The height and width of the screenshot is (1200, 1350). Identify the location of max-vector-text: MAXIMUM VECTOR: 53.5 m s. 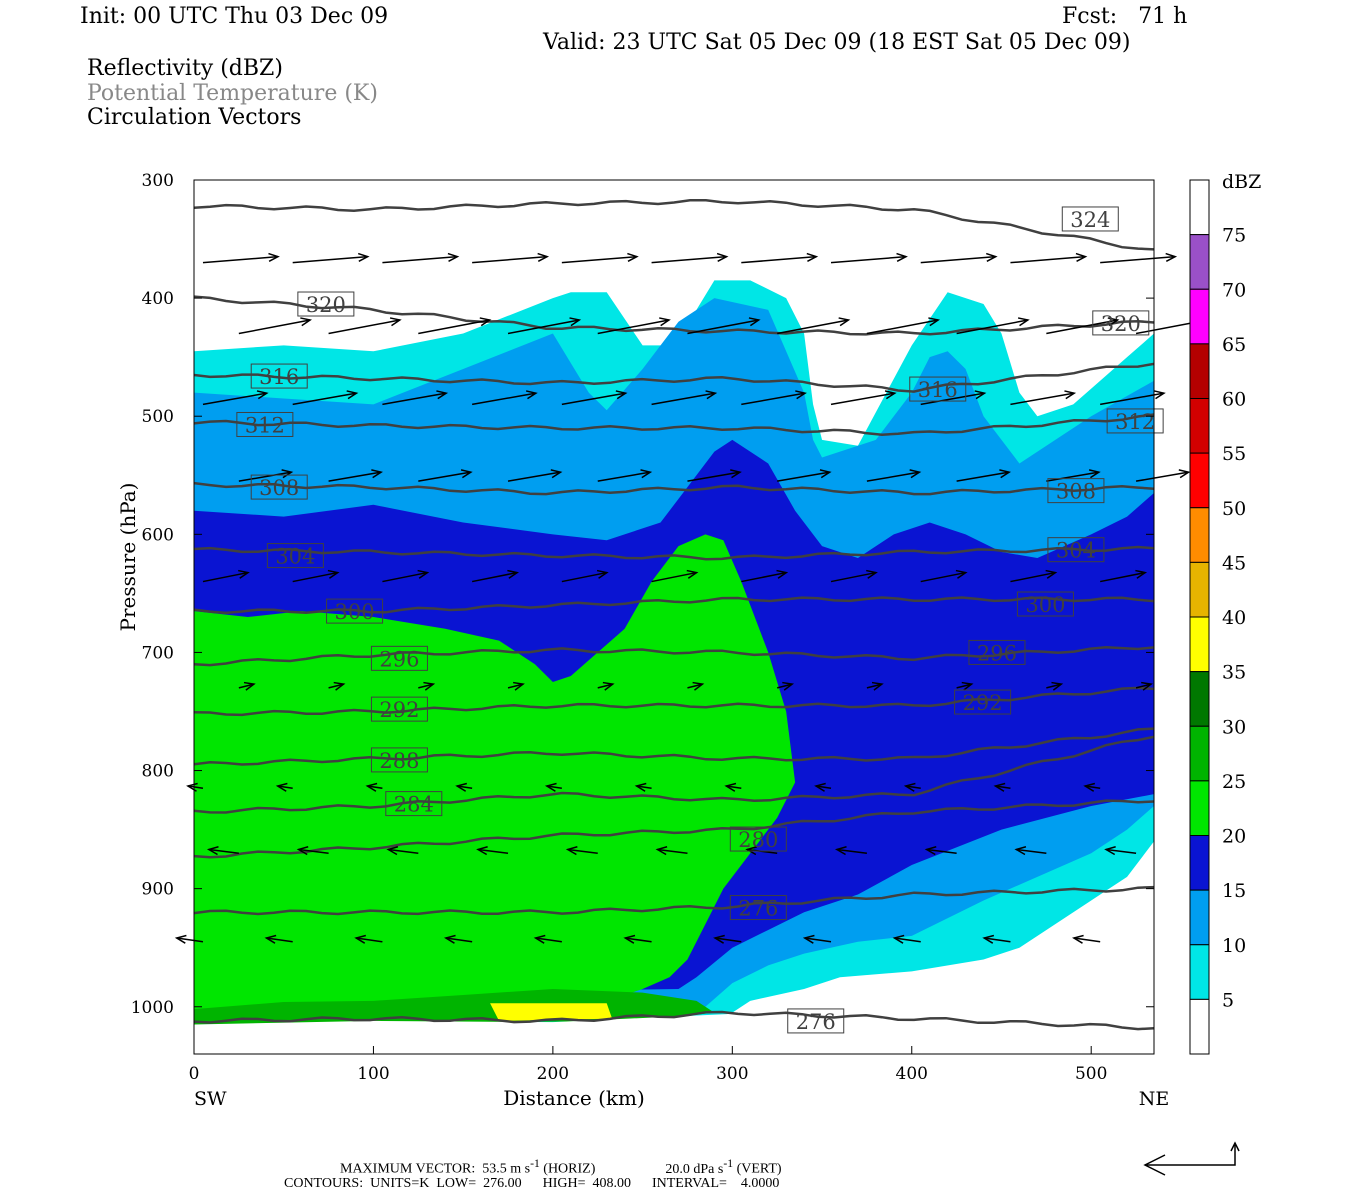
(435, 1169).